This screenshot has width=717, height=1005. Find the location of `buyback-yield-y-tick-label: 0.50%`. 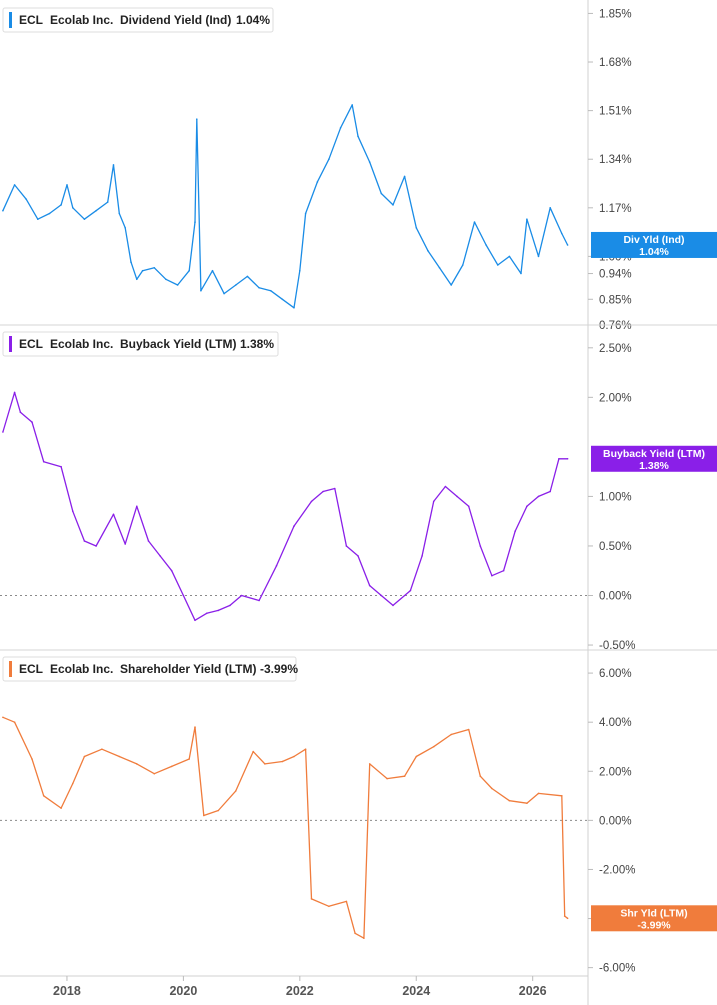

buyback-yield-y-tick-label: 0.50% is located at coordinates (615, 547).